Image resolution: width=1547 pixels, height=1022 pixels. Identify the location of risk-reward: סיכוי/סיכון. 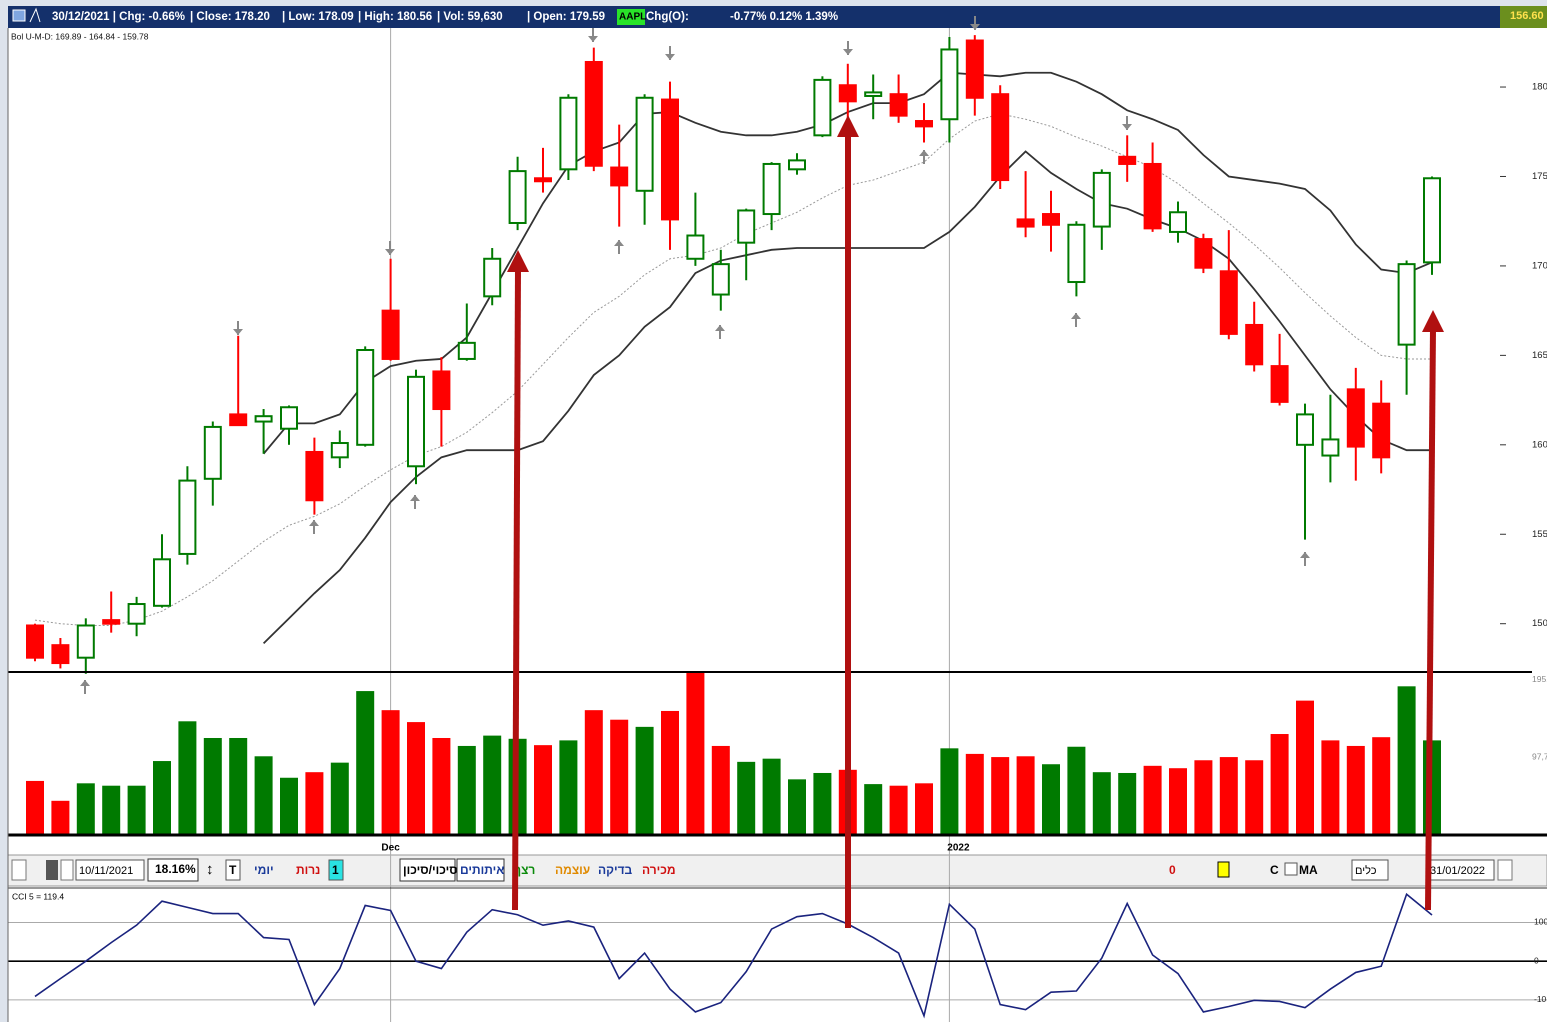
(430, 870).